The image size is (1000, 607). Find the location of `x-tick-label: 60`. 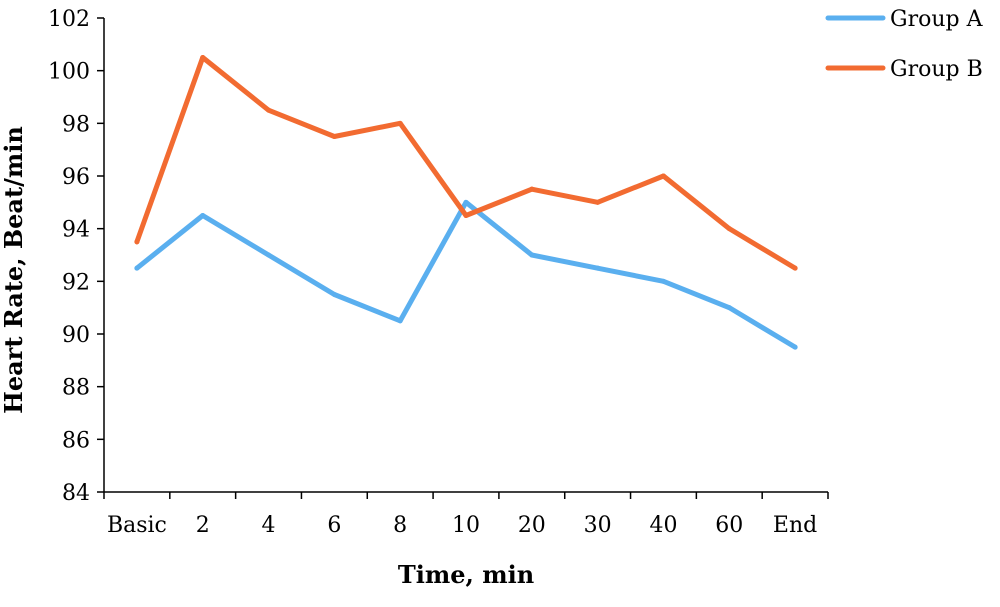

x-tick-label: 60 is located at coordinates (729, 525).